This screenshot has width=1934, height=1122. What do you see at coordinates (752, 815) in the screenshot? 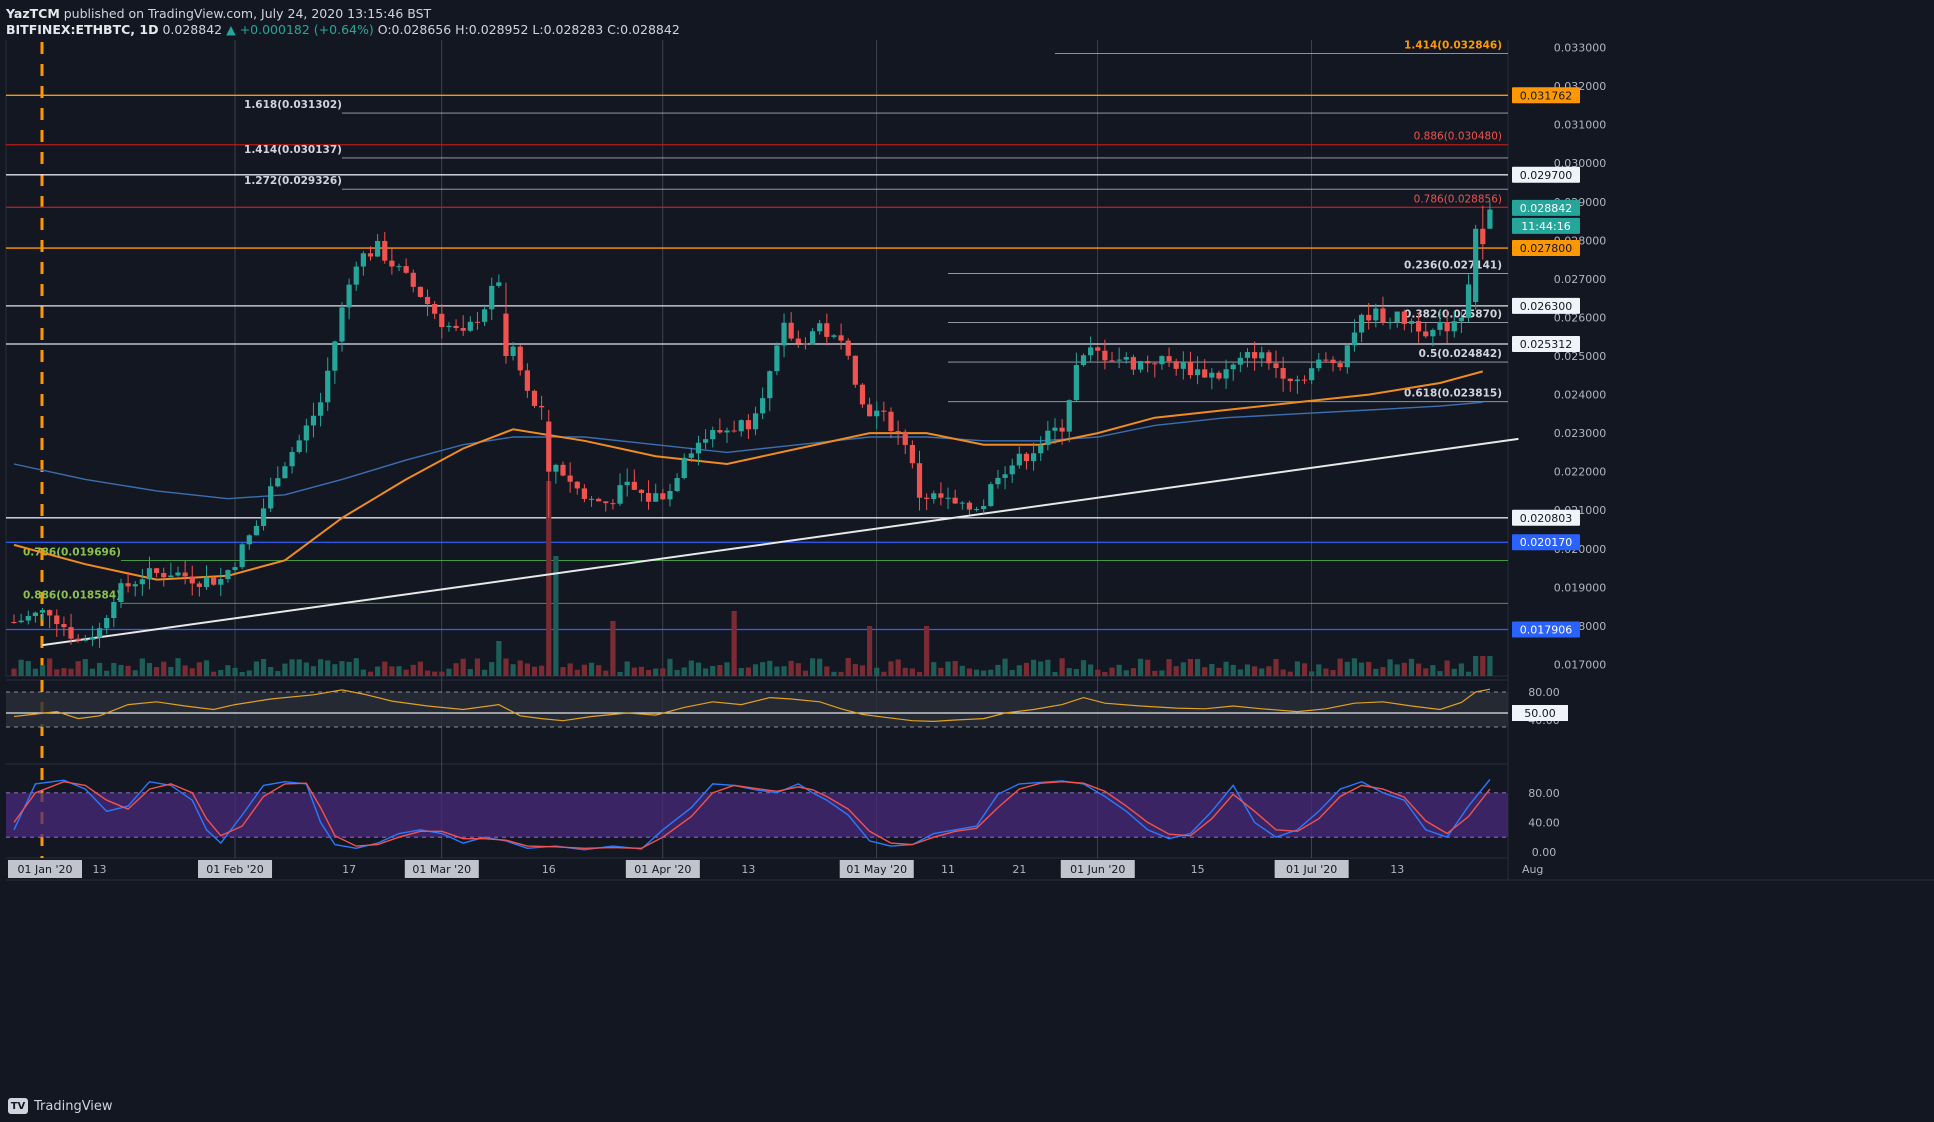
I see `stoch-k-line` at bounding box center [752, 815].